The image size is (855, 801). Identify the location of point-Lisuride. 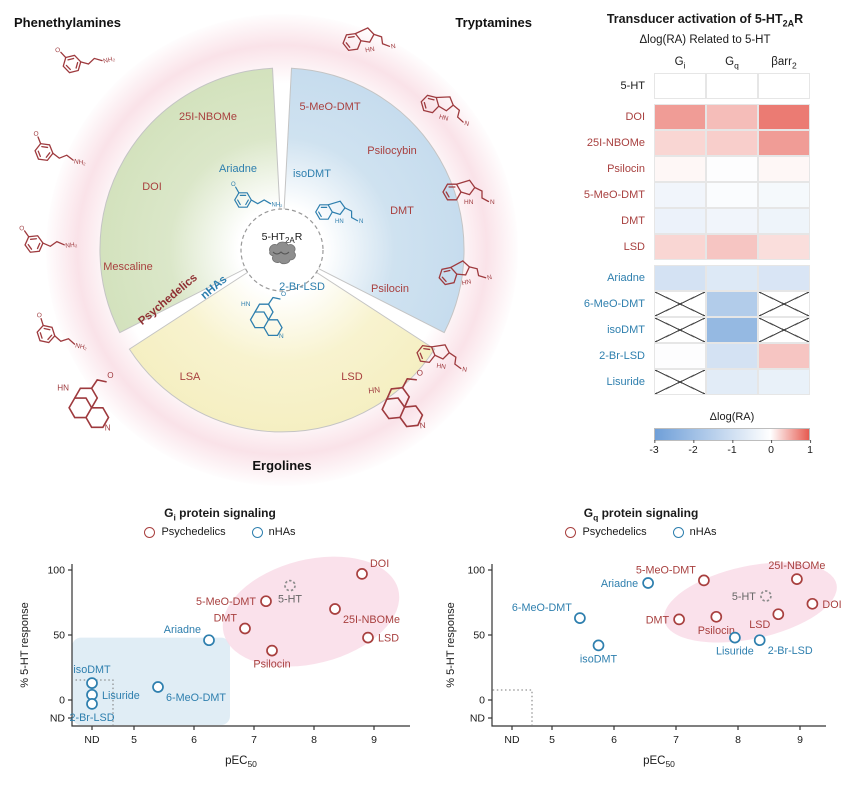
(735, 638).